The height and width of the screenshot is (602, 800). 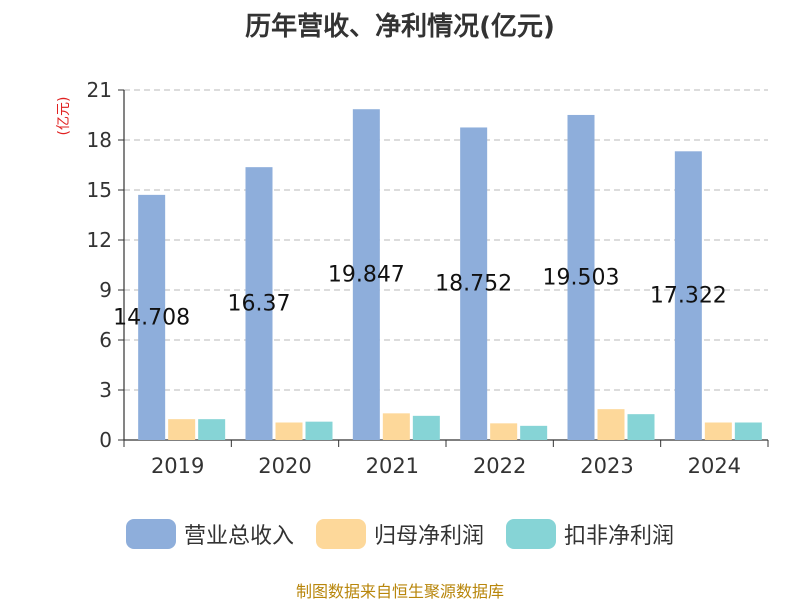 I want to click on x-tick-label: 2023, so click(x=606, y=466).